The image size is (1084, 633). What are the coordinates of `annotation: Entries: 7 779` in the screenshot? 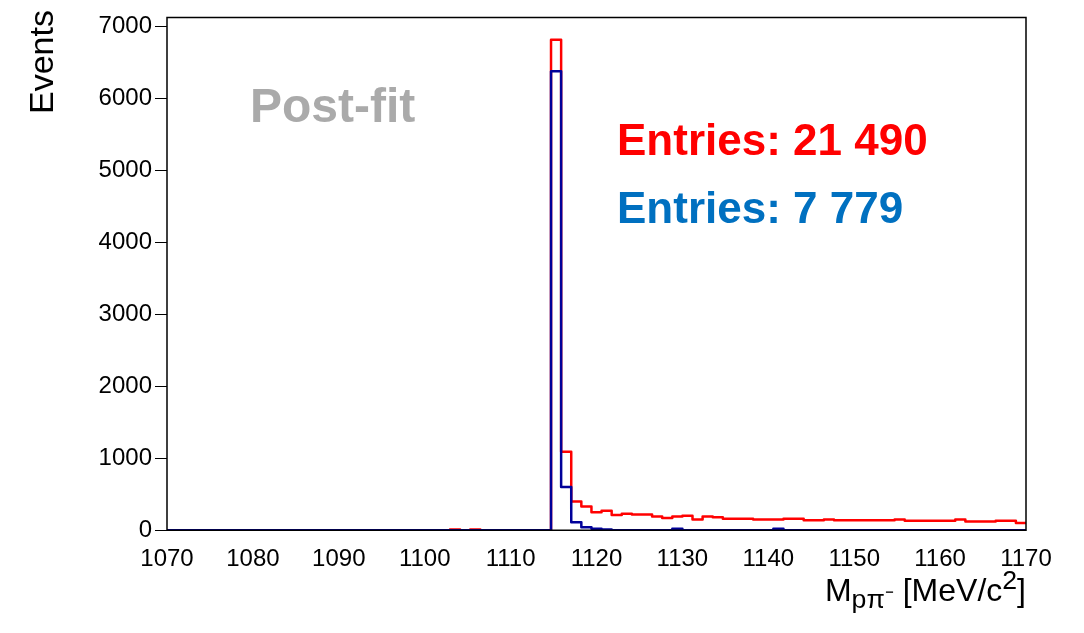 It's located at (760, 208).